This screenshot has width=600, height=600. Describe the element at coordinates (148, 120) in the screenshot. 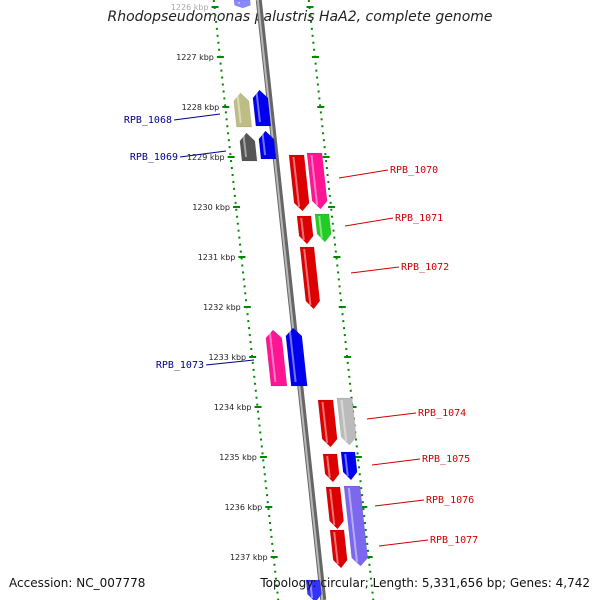

I see `gene-label: RPB_1068` at that location.